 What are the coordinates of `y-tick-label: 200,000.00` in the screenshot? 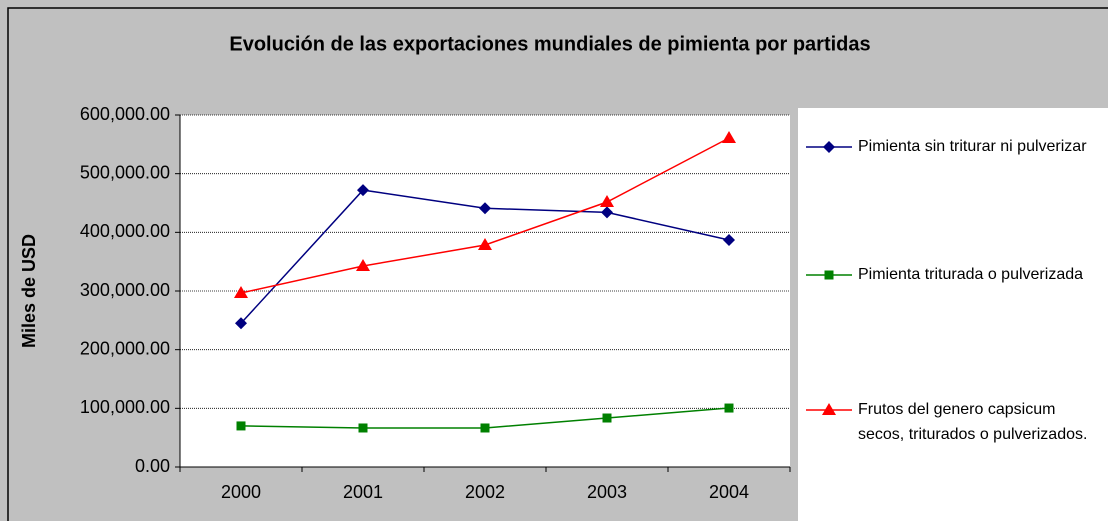 It's located at (125, 348).